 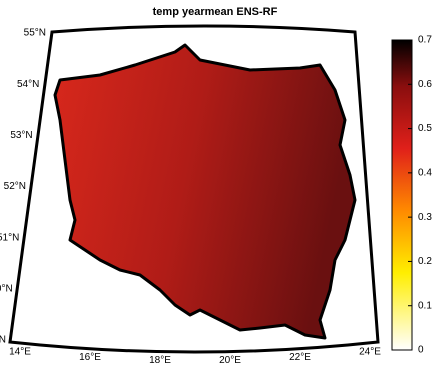 What do you see at coordinates (3, 340) in the screenshot?
I see `lat-label: 49°N` at bounding box center [3, 340].